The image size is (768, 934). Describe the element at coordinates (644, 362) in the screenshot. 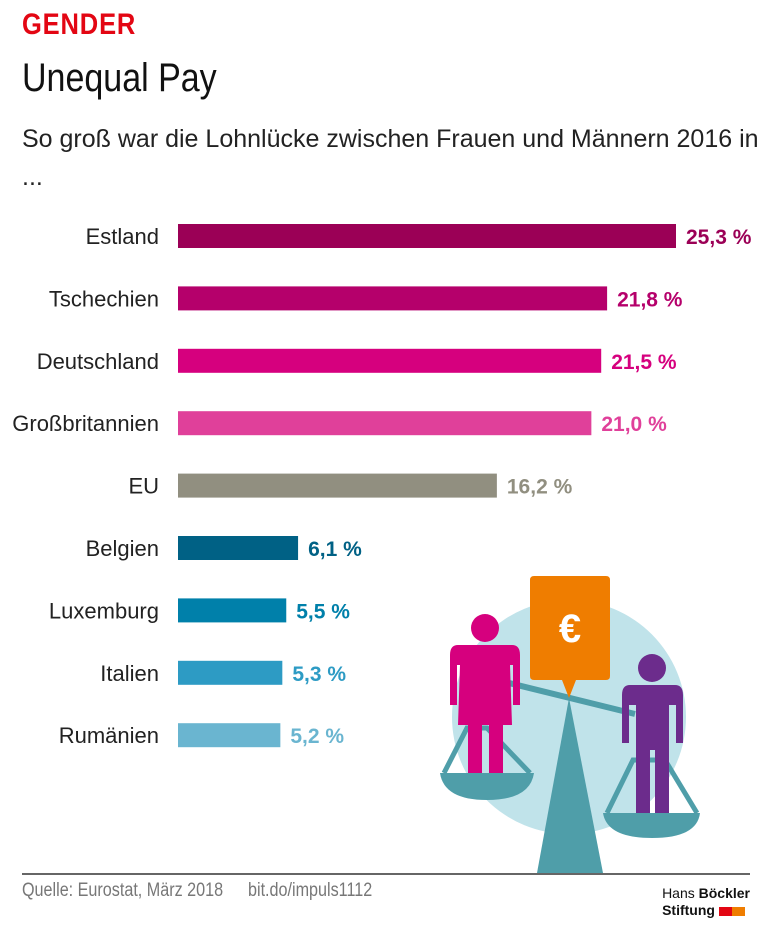

I see `data-label: 21,5 %` at that location.